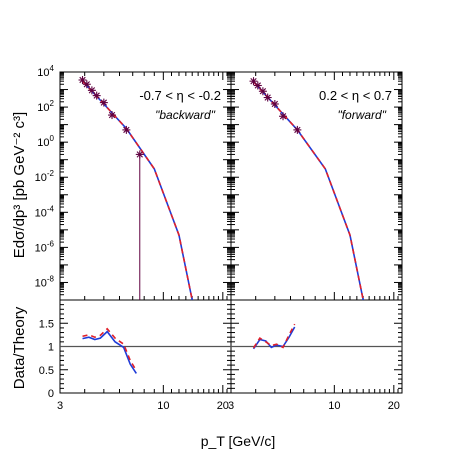  I want to click on y-axis-label-bottom: Data/Theory, so click(19, 347).